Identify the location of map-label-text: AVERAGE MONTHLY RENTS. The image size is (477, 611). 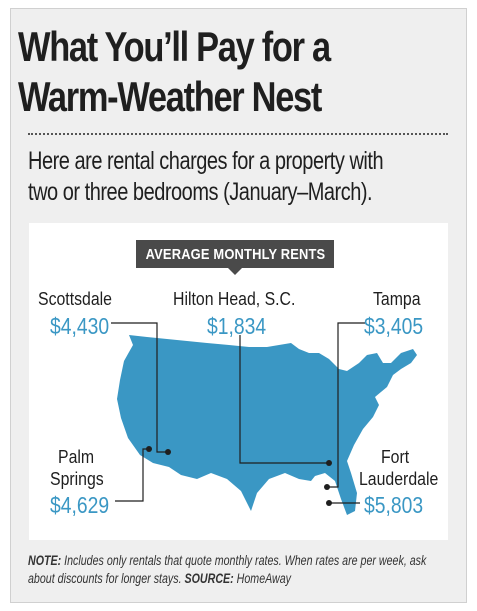
(235, 254).